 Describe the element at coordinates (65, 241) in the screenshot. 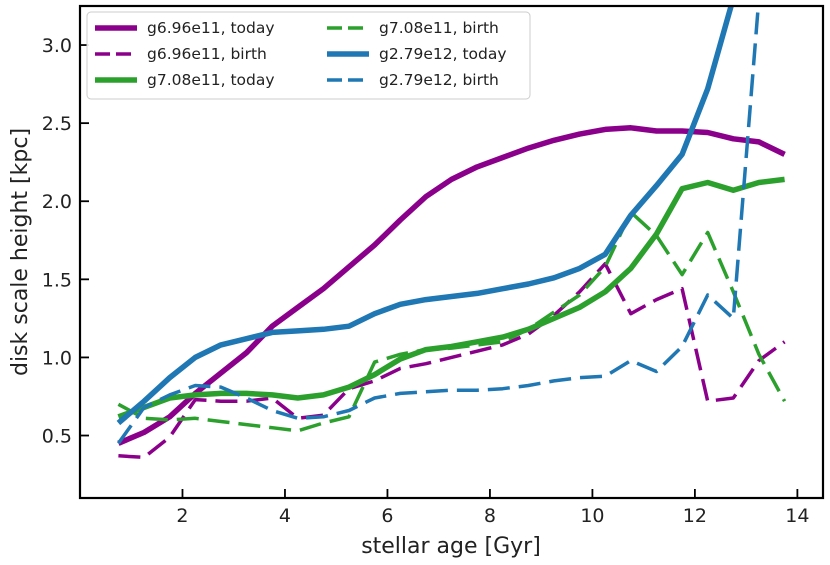

I see `y-axis: 0.5 1.0 1.5 2.0 2.5 3.0` at that location.